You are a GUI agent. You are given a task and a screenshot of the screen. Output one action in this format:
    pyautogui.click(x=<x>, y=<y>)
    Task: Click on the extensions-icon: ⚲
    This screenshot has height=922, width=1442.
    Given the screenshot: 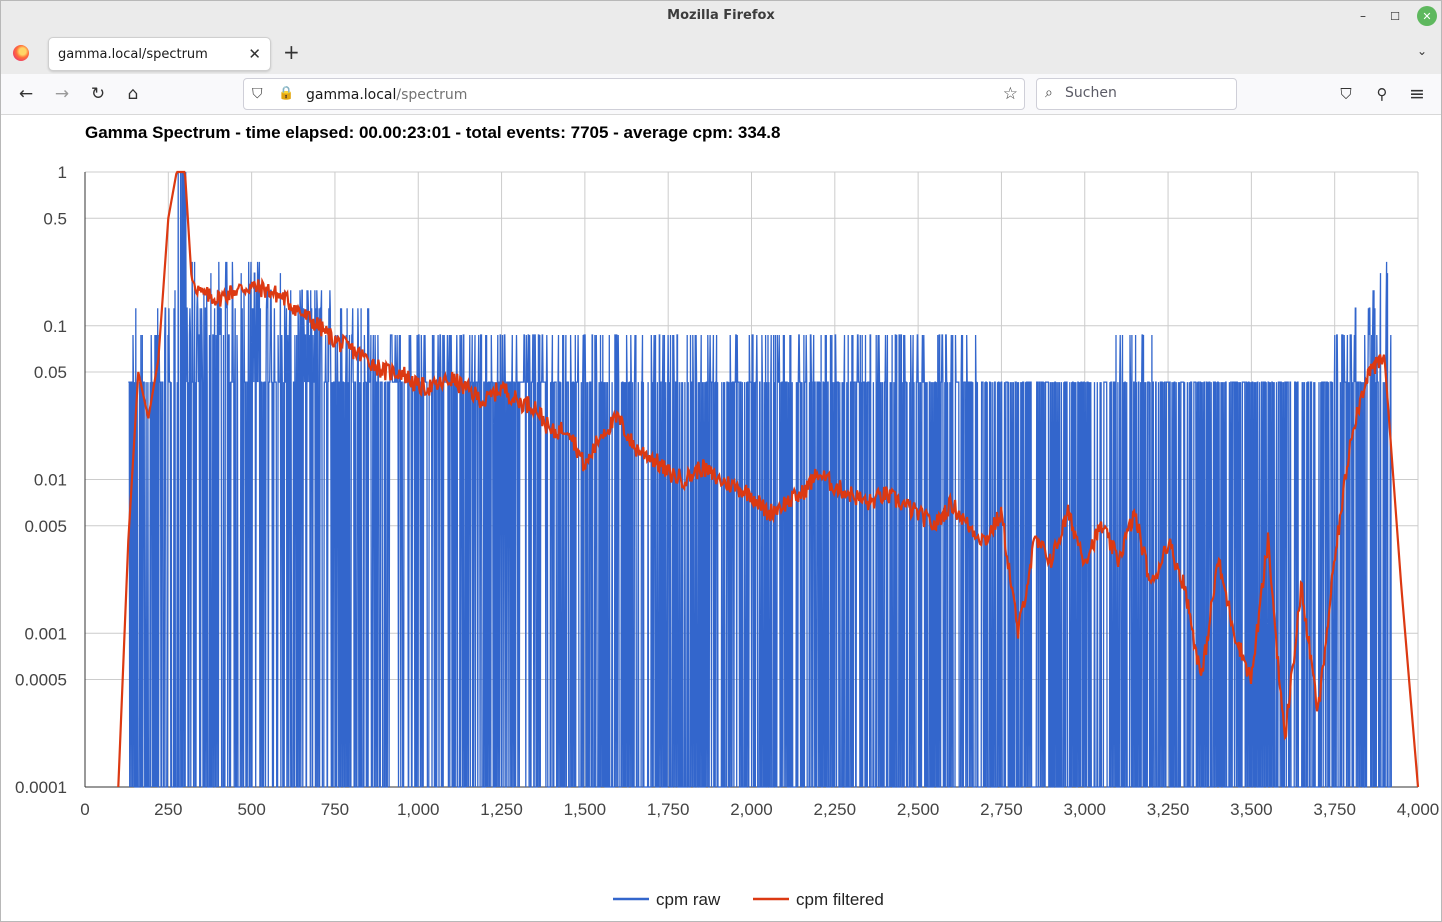 What is the action you would take?
    pyautogui.click(x=1382, y=94)
    